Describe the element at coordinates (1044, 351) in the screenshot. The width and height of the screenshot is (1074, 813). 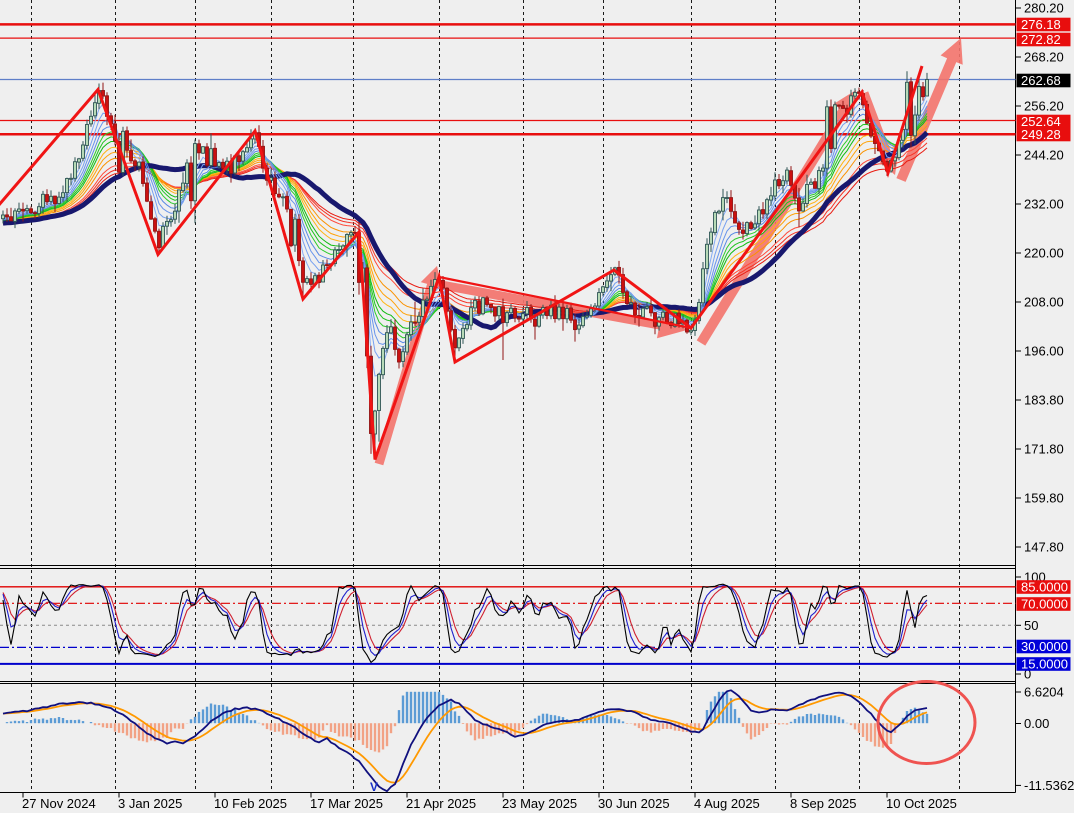
I see `svg-text: 196.00` at that location.